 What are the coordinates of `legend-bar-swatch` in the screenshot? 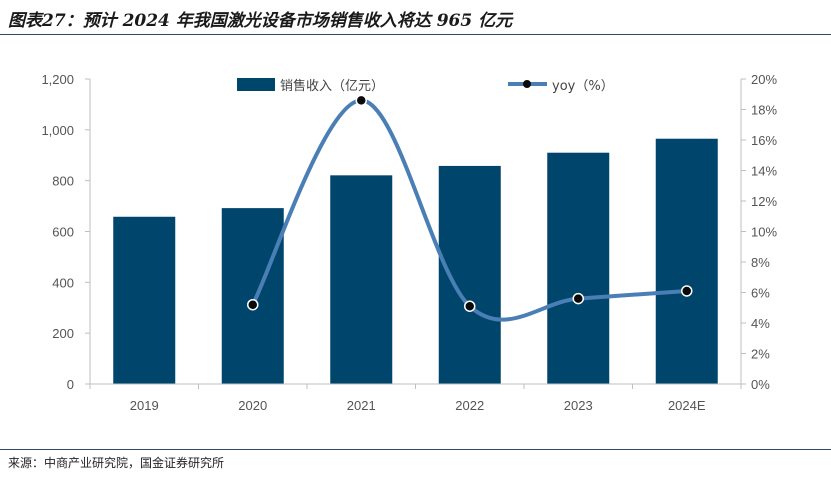 It's located at (256, 84).